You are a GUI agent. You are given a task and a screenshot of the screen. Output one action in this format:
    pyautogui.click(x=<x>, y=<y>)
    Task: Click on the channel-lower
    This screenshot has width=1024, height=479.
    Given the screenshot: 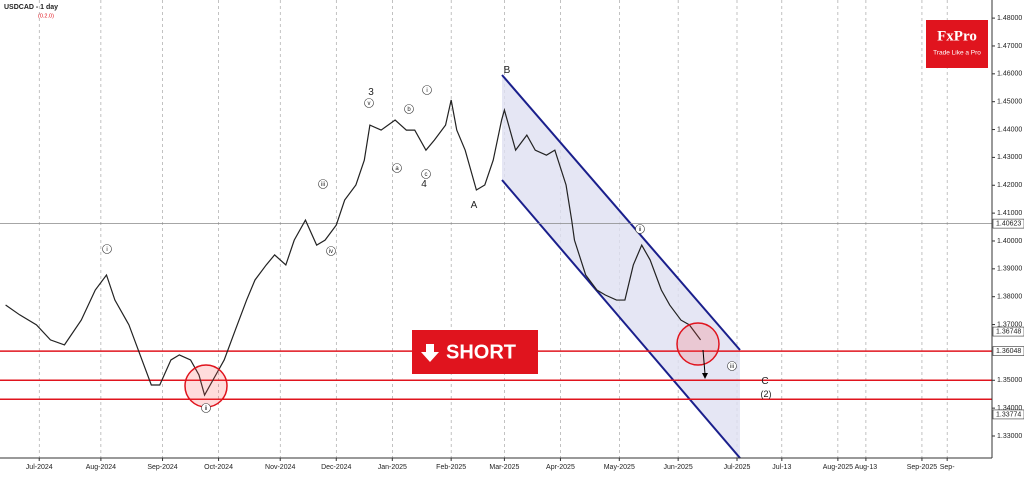 What is the action you would take?
    pyautogui.click(x=621, y=319)
    